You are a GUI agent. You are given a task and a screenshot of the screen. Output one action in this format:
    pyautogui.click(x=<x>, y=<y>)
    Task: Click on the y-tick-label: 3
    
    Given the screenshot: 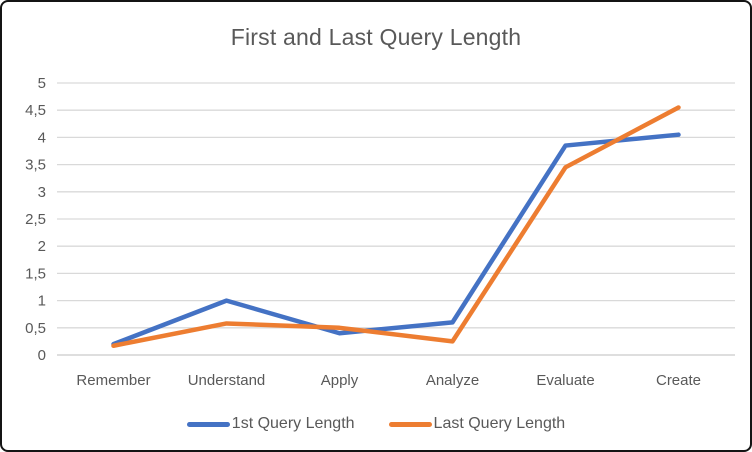 What is the action you would take?
    pyautogui.click(x=42, y=192)
    